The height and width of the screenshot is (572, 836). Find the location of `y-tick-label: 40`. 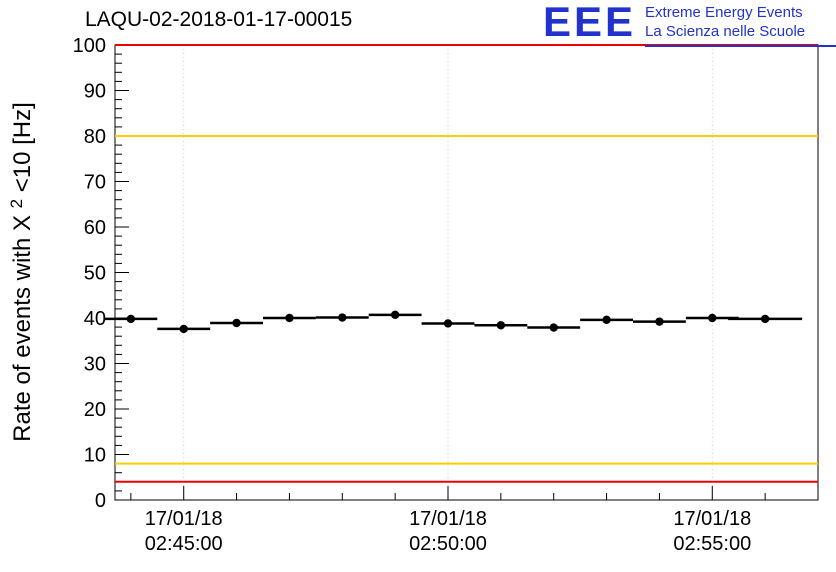

y-tick-label: 40 is located at coordinates (95, 319).